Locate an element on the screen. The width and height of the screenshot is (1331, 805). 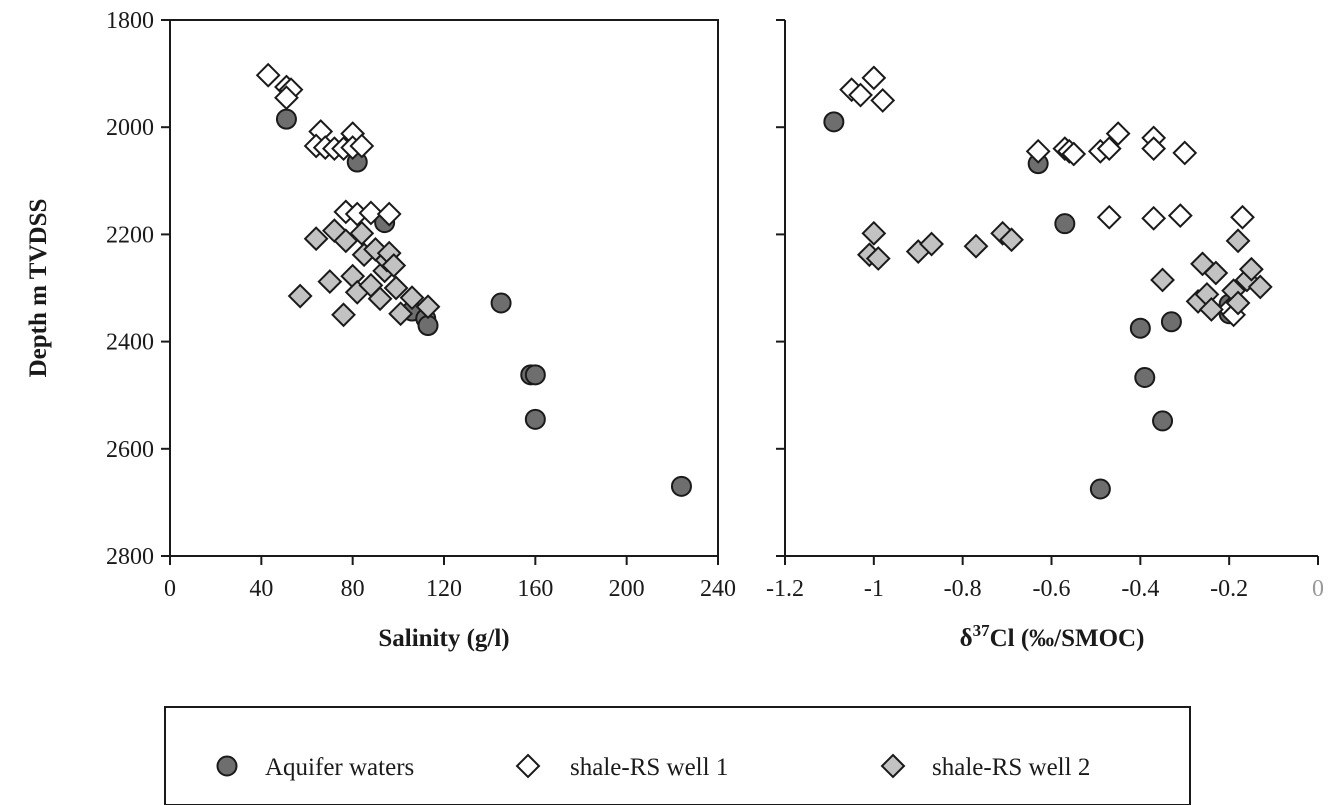
y-axis-title: Depth m TVDSS is located at coordinates (38, 288).